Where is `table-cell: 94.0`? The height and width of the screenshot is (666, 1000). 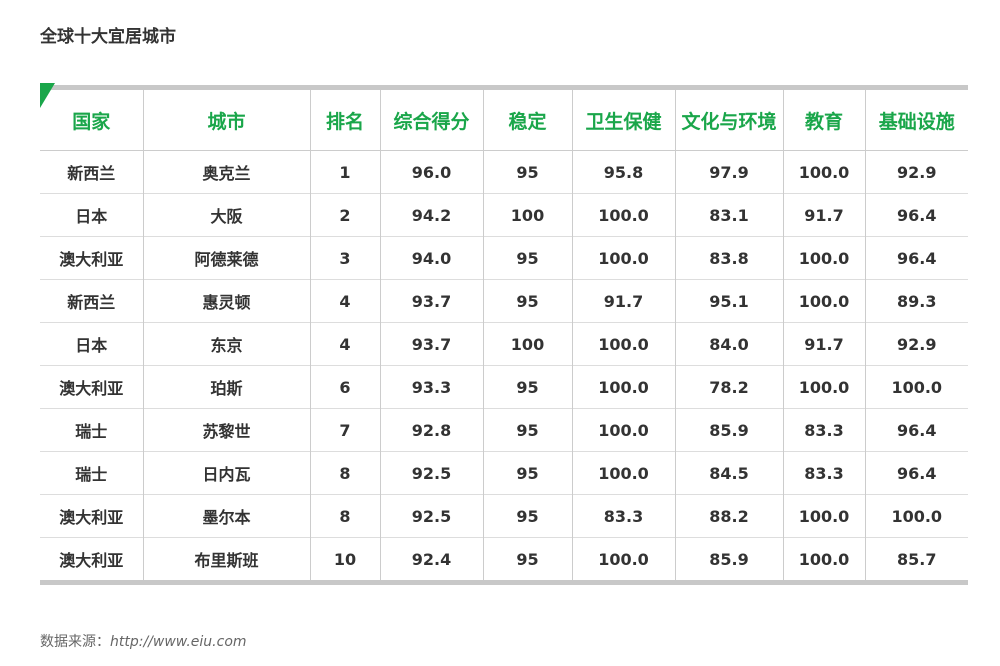 table-cell: 94.0 is located at coordinates (431, 258).